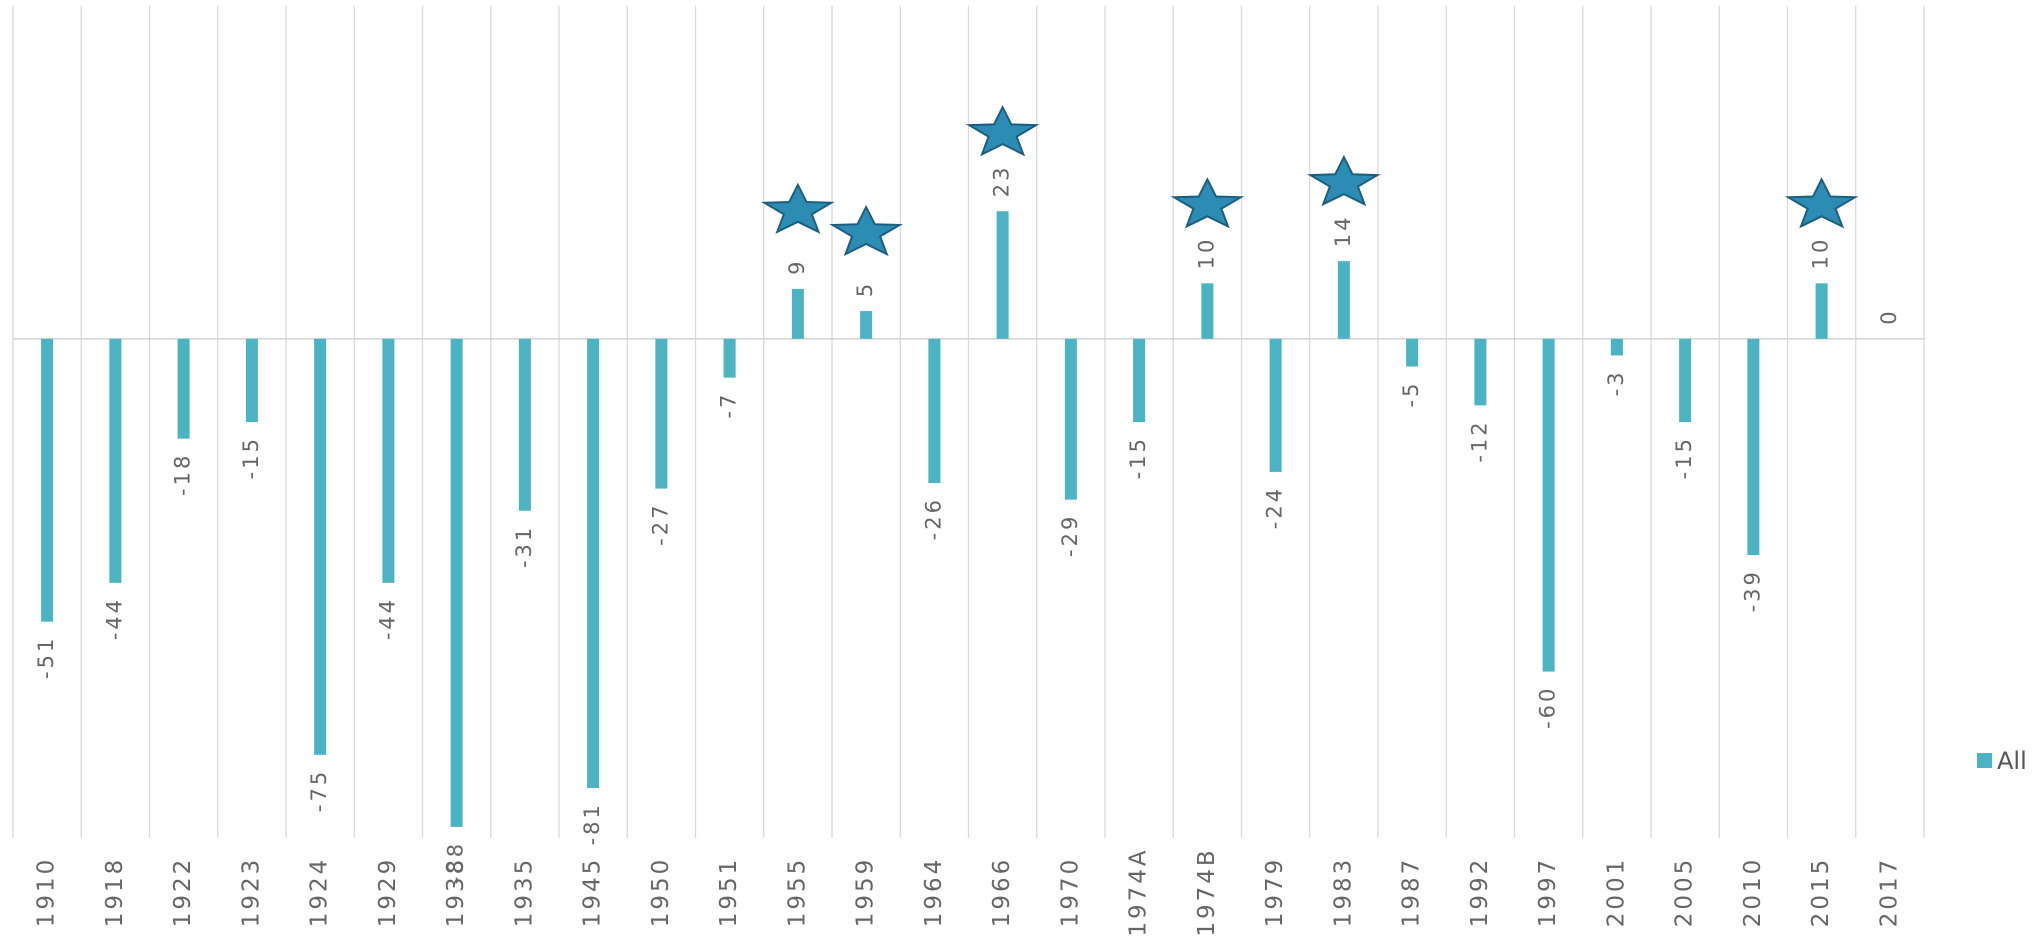 Image resolution: width=2037 pixels, height=944 pixels. Describe the element at coordinates (115, 892) in the screenshot. I see `x-tick-label: 1918` at that location.